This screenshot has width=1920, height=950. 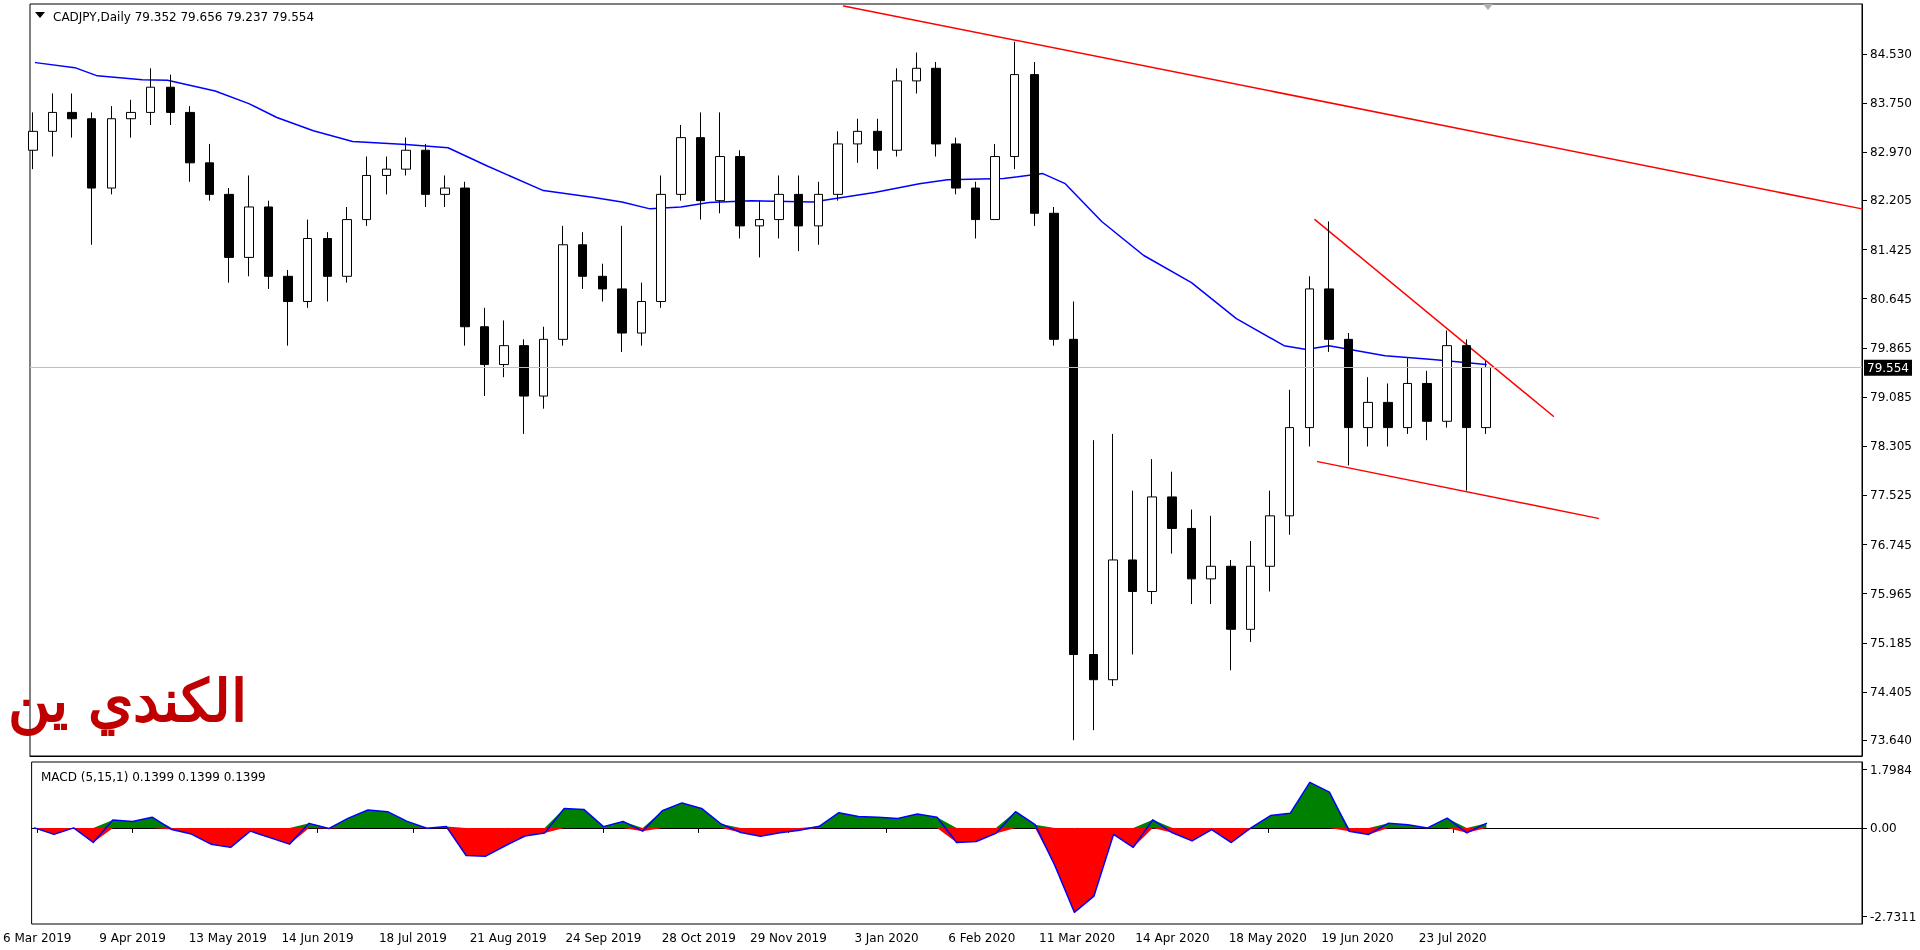 I want to click on y-tick-label: 75.965, so click(x=1891, y=593).